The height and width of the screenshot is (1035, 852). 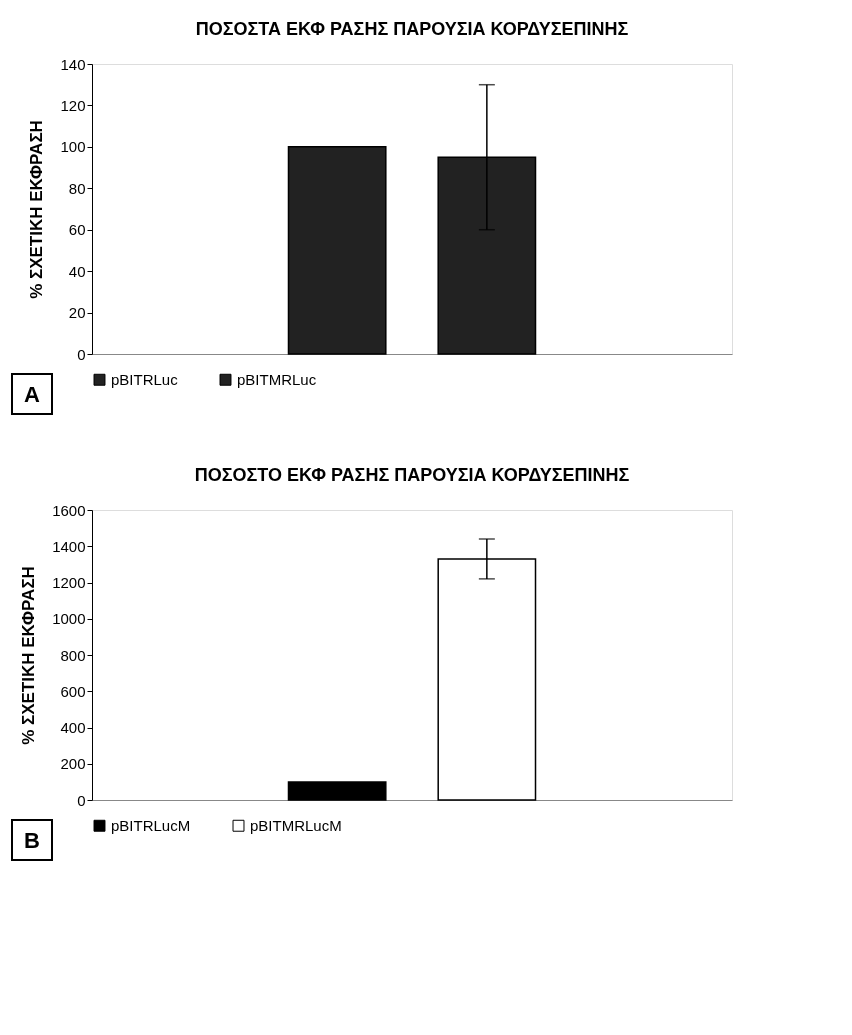 What do you see at coordinates (73, 64) in the screenshot?
I see `y-tick-label: 140` at bounding box center [73, 64].